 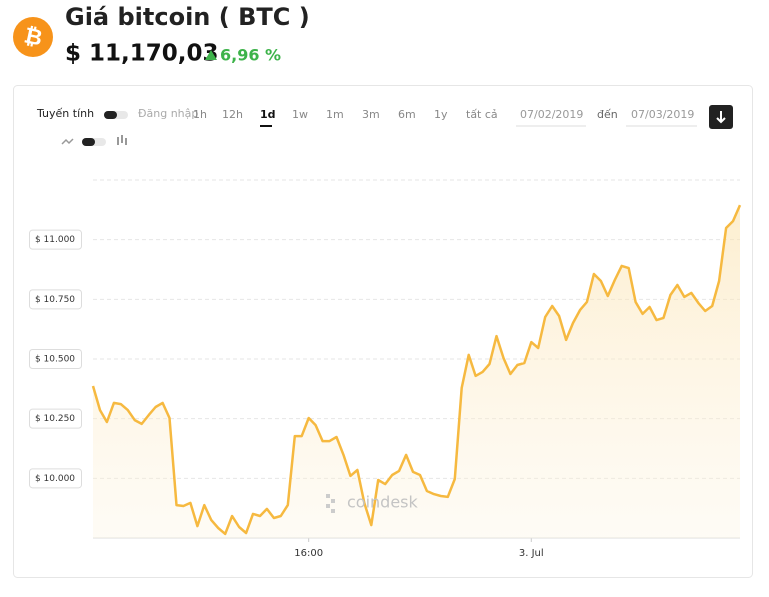 What do you see at coordinates (662, 114) in the screenshot?
I see `date-to: 07/03/2019` at bounding box center [662, 114].